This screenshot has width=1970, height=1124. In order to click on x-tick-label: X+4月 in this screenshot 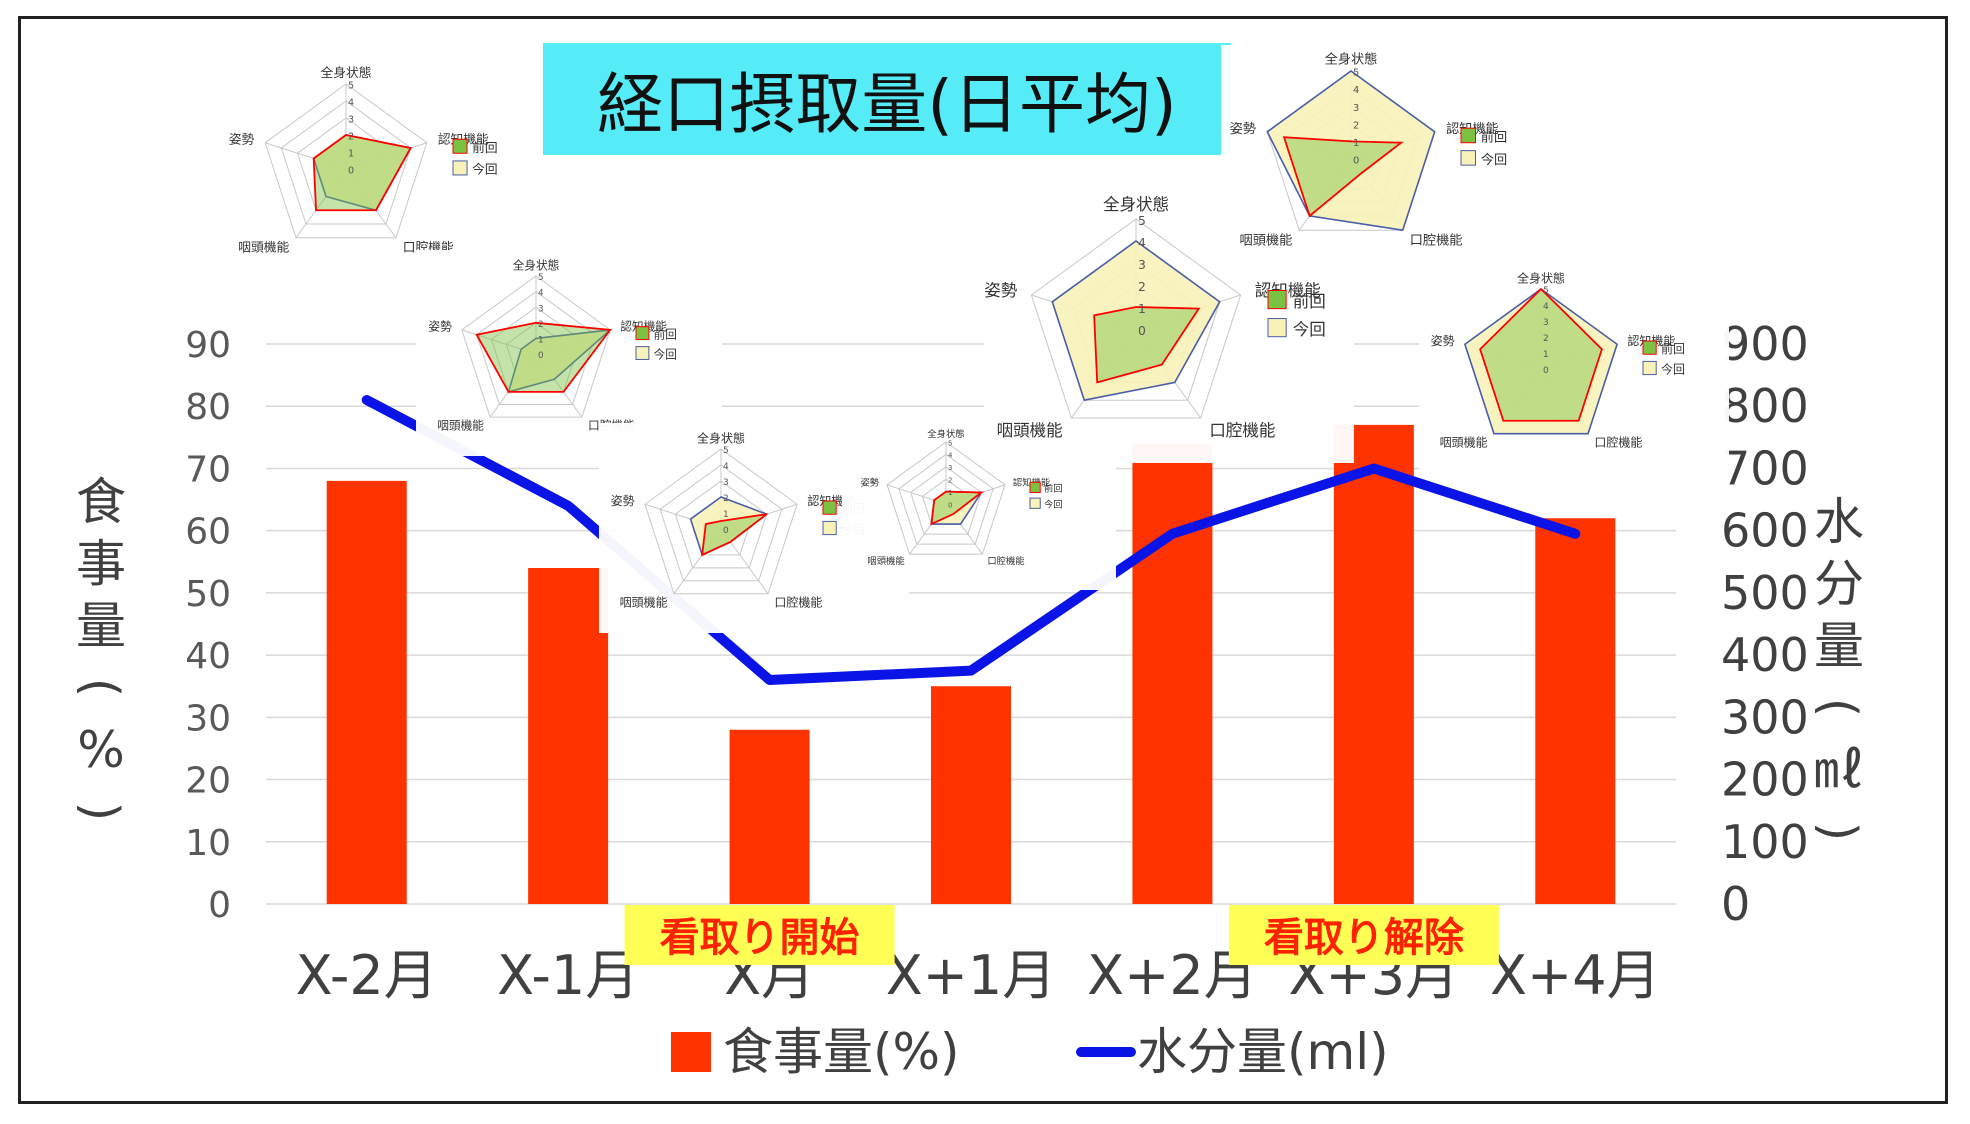, I will do `click(1575, 975)`.